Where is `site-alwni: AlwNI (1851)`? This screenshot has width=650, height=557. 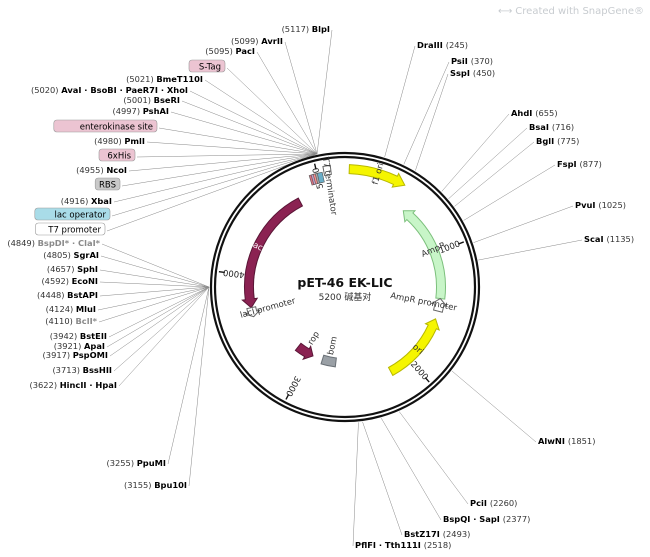 site-alwni: AlwNI (1851) is located at coordinates (566, 441).